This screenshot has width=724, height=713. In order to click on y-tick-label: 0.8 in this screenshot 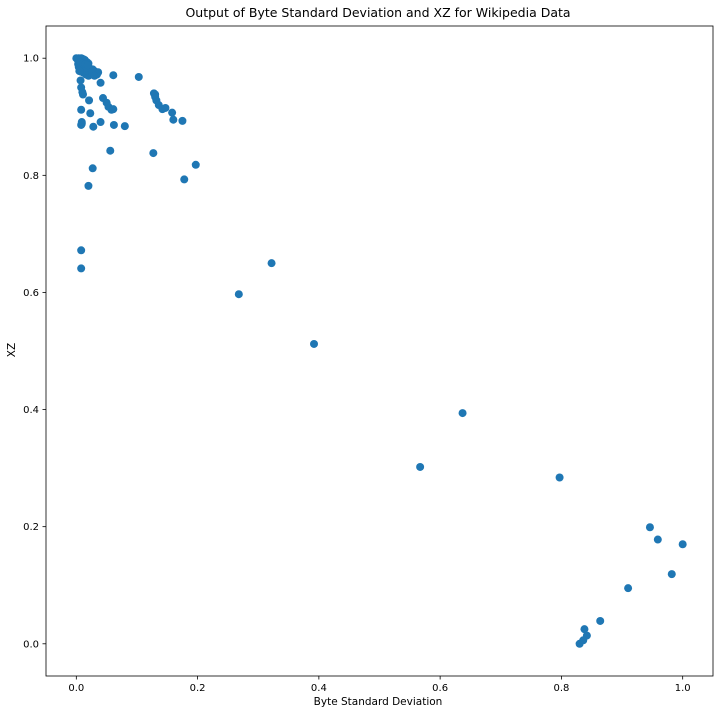, I will do `click(31, 176)`.